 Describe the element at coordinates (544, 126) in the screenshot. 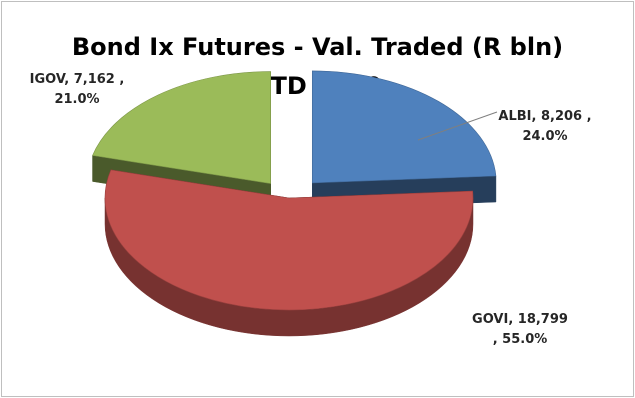

I see `data-label-albi: ALBI, 8,206 , 24.0%` at that location.